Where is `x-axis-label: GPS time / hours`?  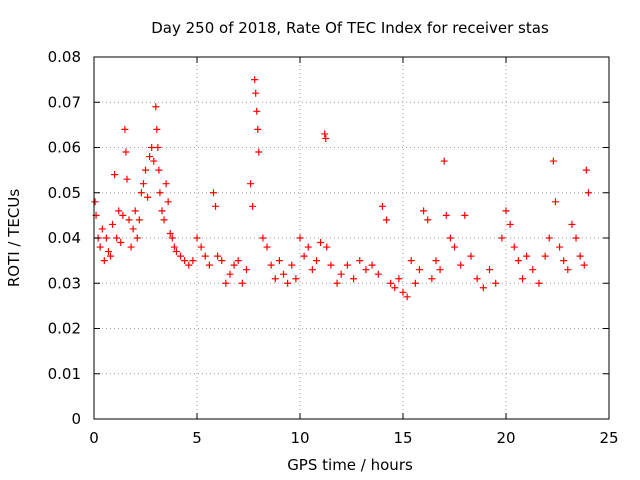
x-axis-label: GPS time / hours is located at coordinates (350, 465).